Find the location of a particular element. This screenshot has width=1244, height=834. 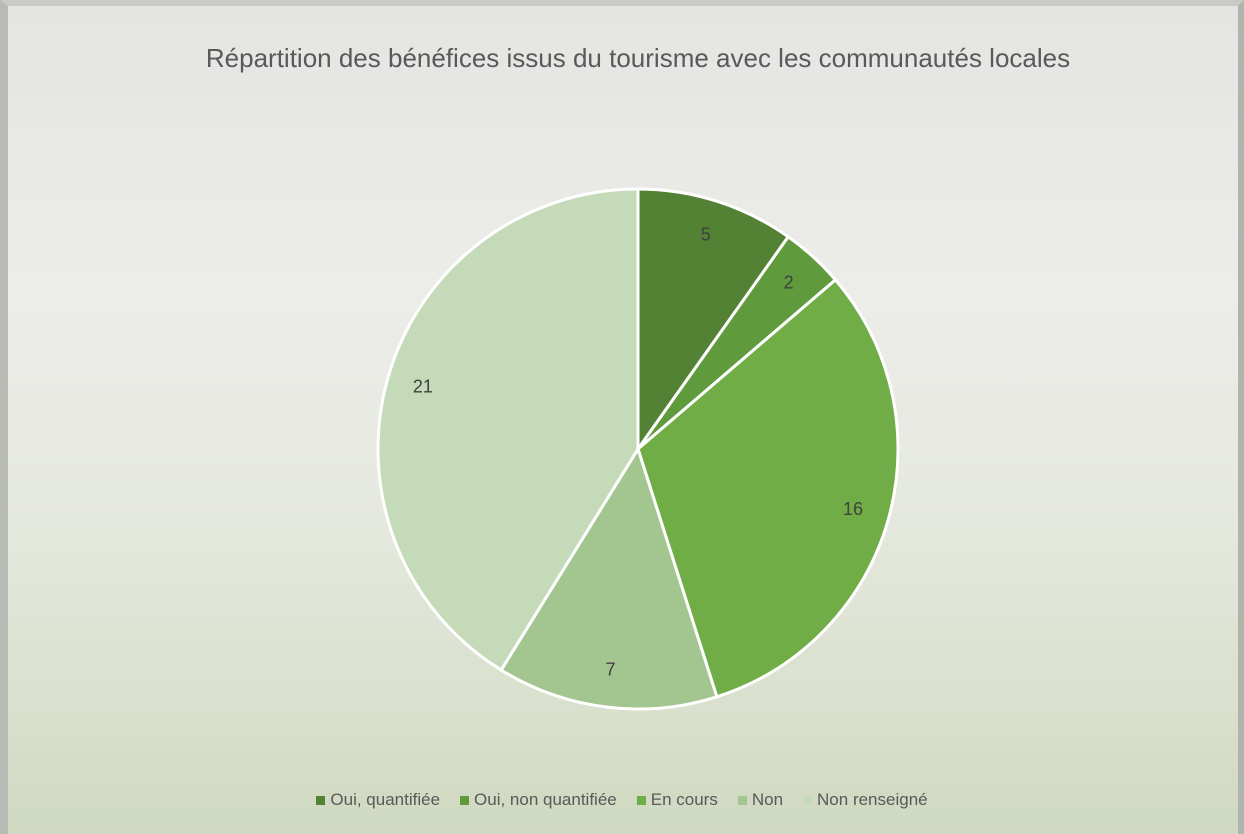

data-label: 5 is located at coordinates (706, 235).